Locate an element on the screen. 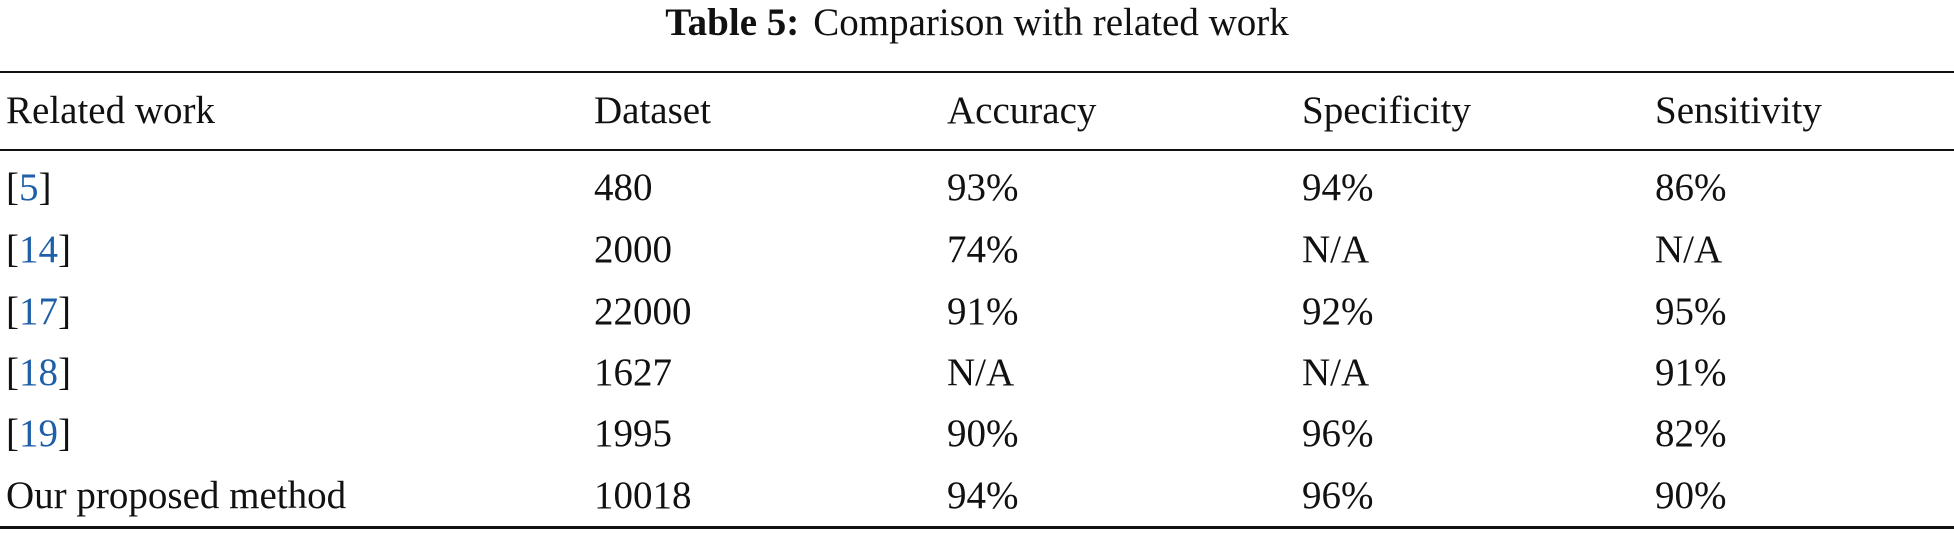  citation-link: 5 is located at coordinates (29, 187).